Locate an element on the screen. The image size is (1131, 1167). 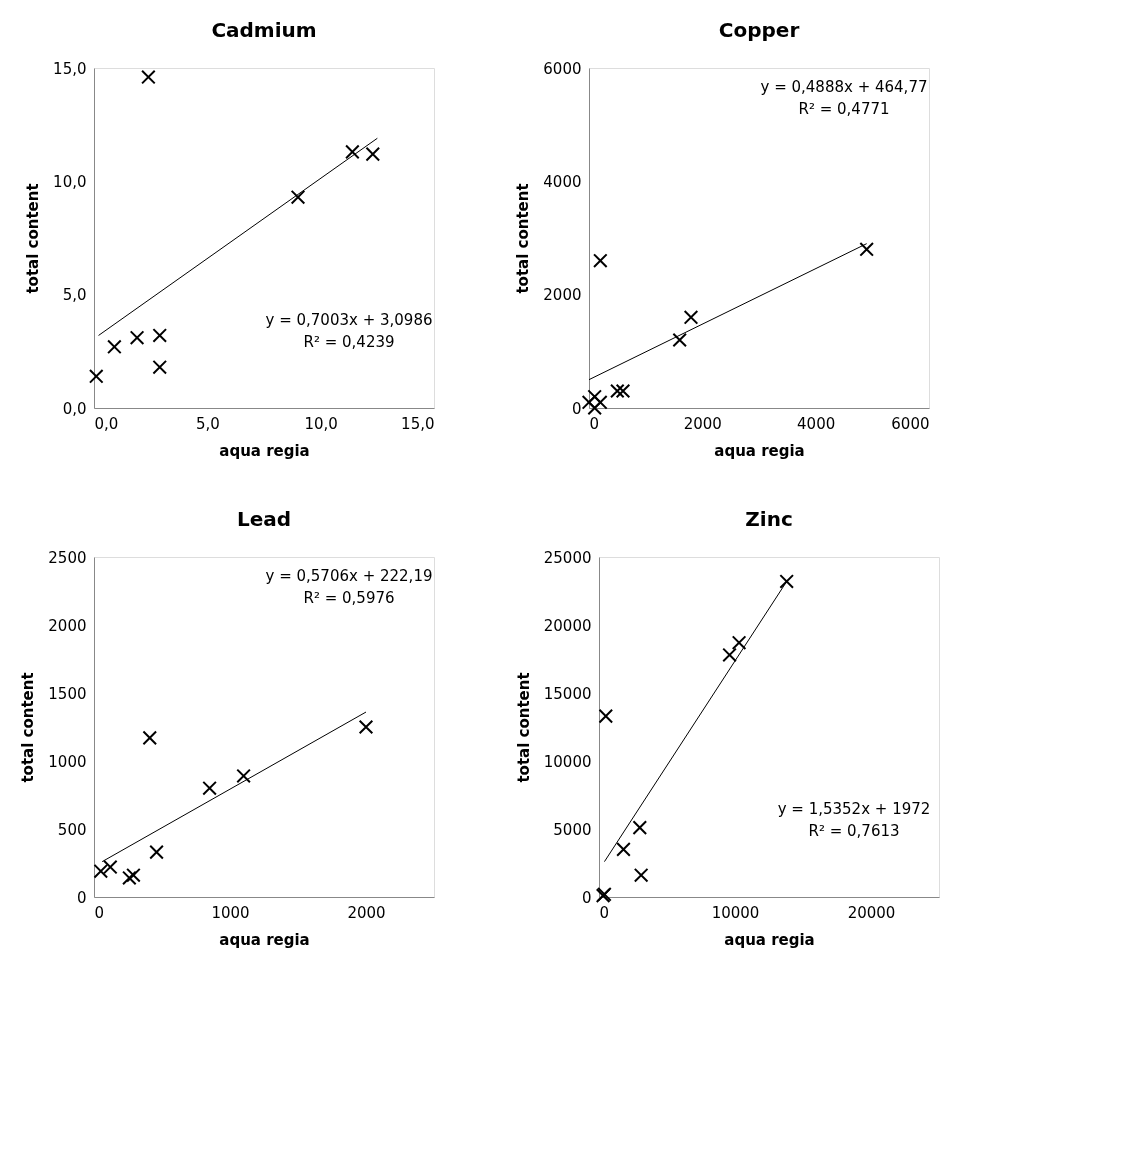
y-tick-label: 15,0 is located at coordinates (70, 68).